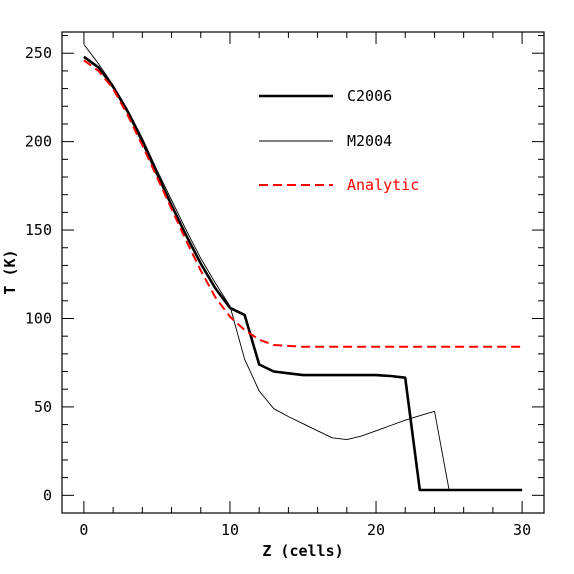 Image resolution: width=574 pixels, height=574 pixels. Describe the element at coordinates (369, 141) in the screenshot. I see `legend-label-m2004: M2004` at that location.